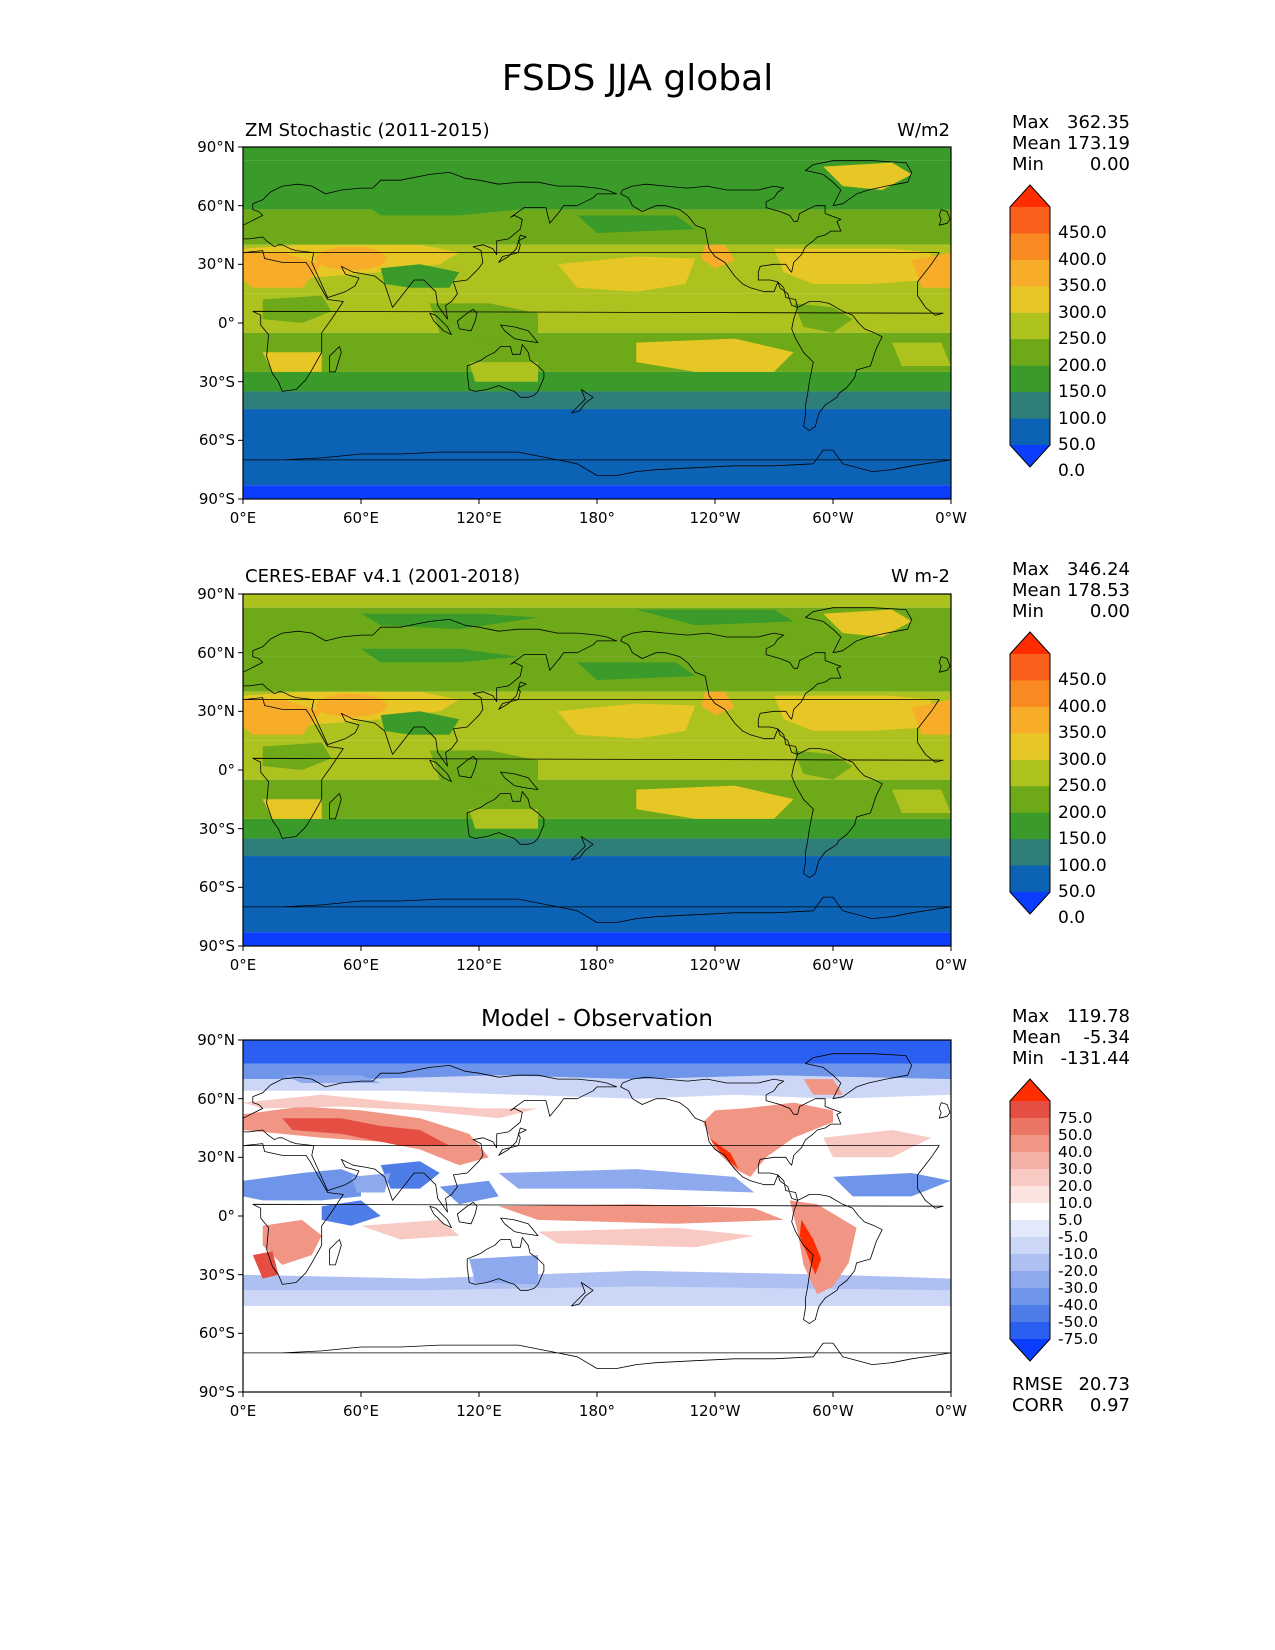 The width and height of the screenshot is (1275, 1650). Describe the element at coordinates (582, 401) in the screenshot. I see `newzealand-outline` at that location.